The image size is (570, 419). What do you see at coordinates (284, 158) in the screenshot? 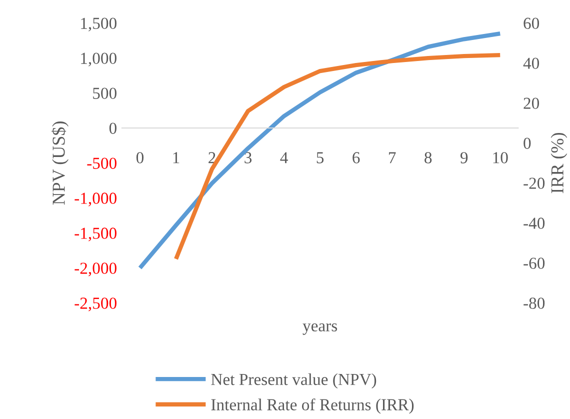
I see `x-tick-label: 4` at bounding box center [284, 158].